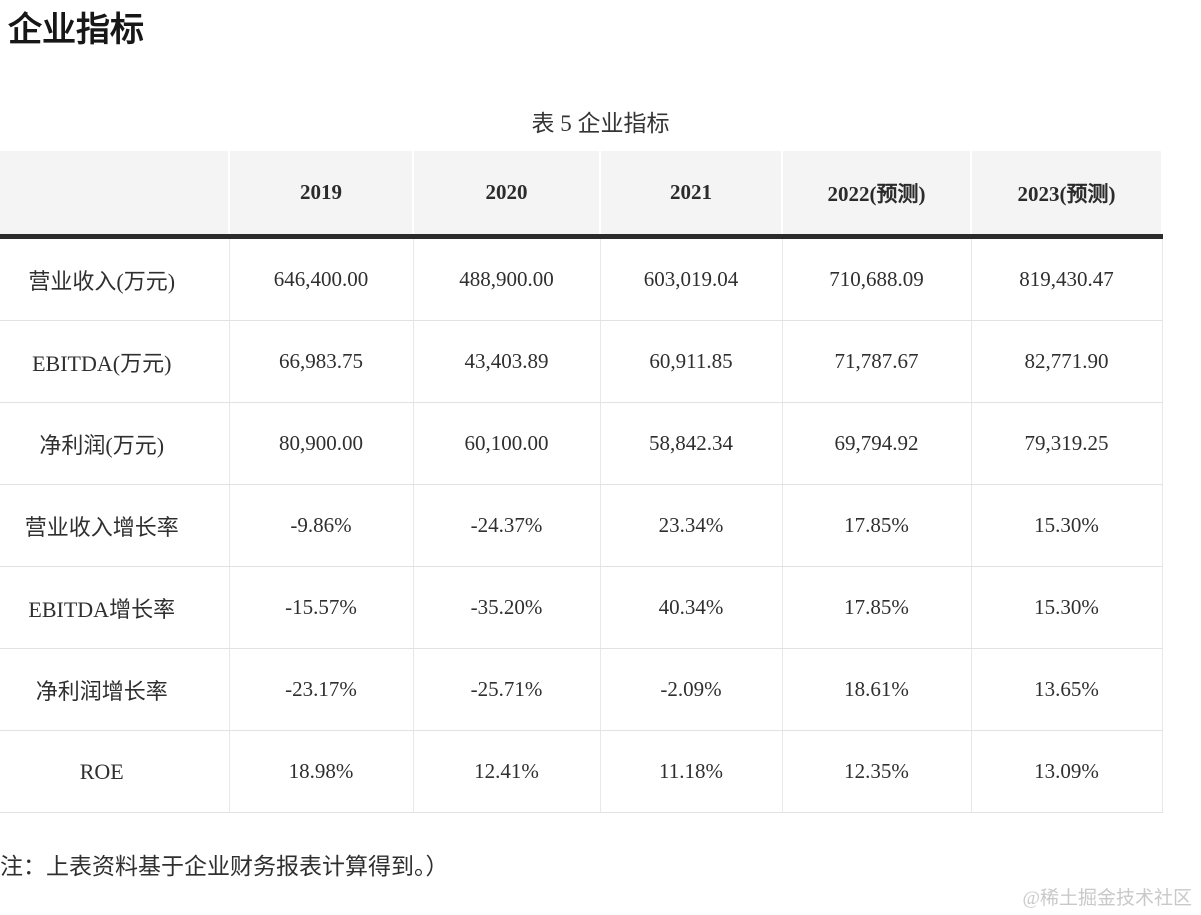  What do you see at coordinates (1067, 195) in the screenshot?
I see `column-header: 2023(预测)` at bounding box center [1067, 195].